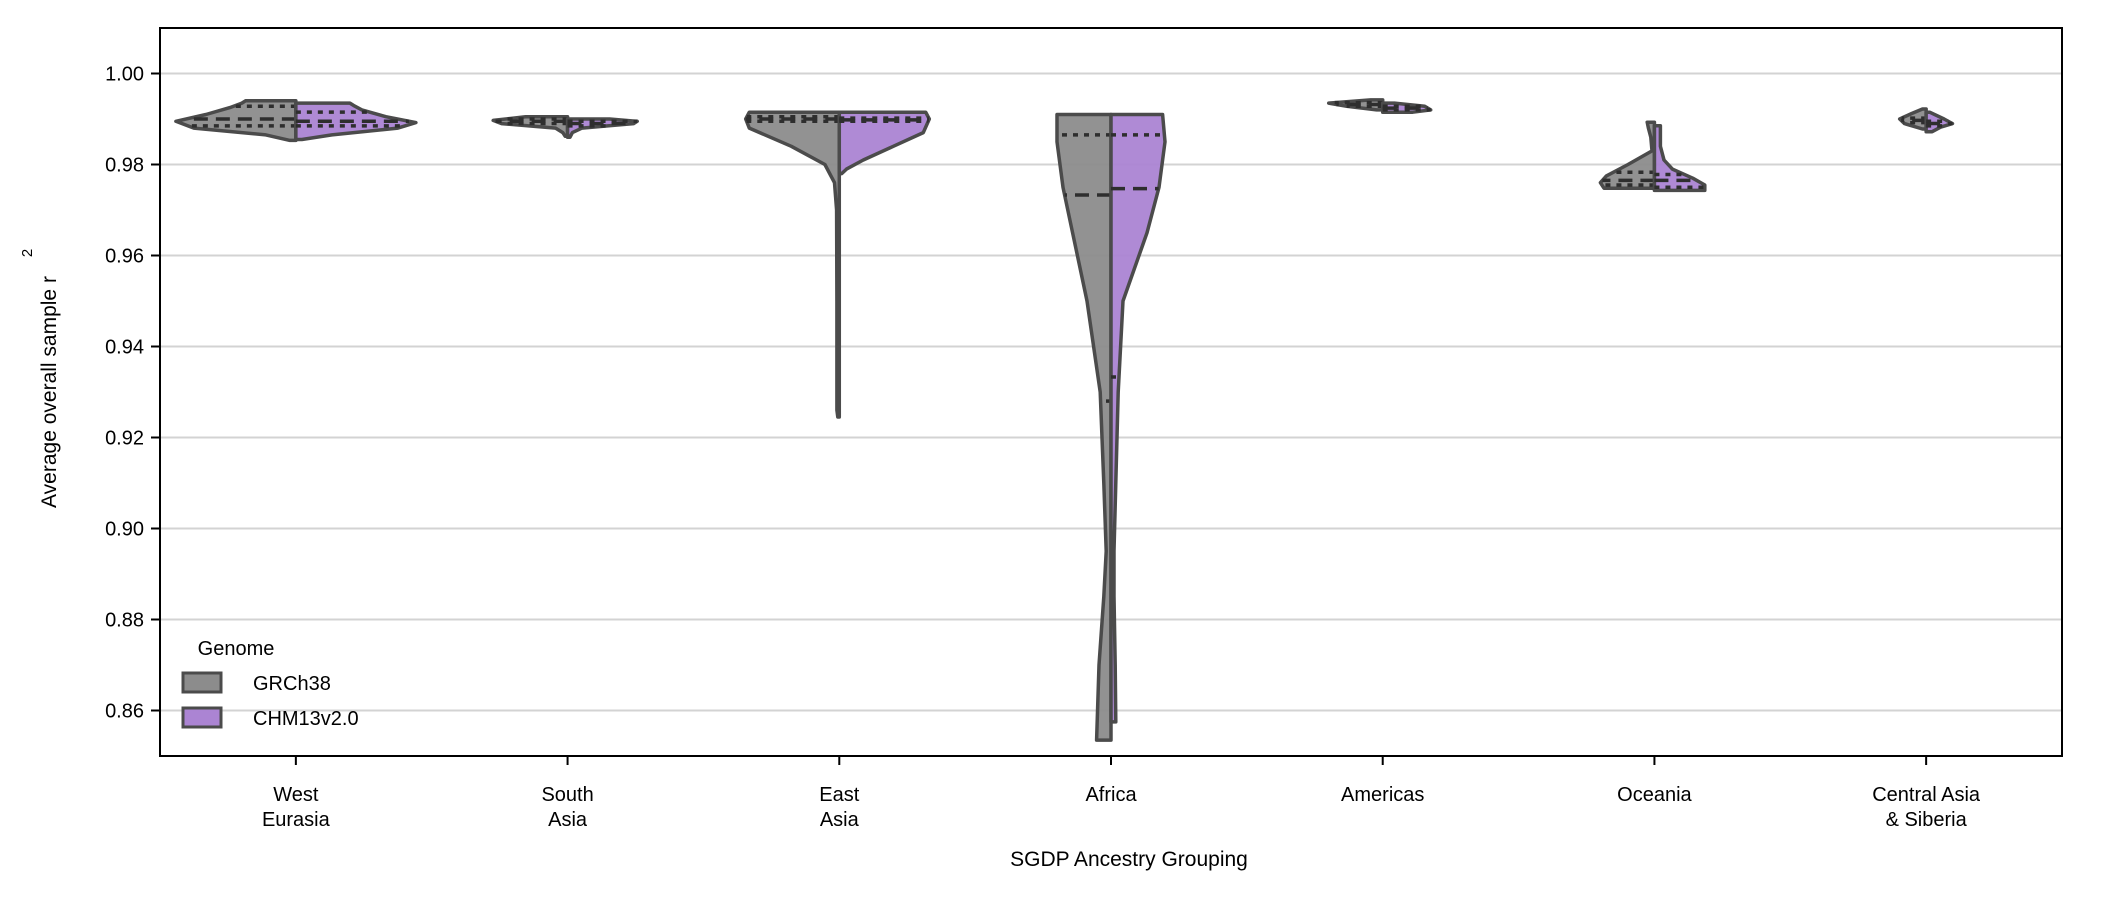  Describe the element at coordinates (124, 439) in the screenshot. I see `y-tick-label: 0.92` at that location.